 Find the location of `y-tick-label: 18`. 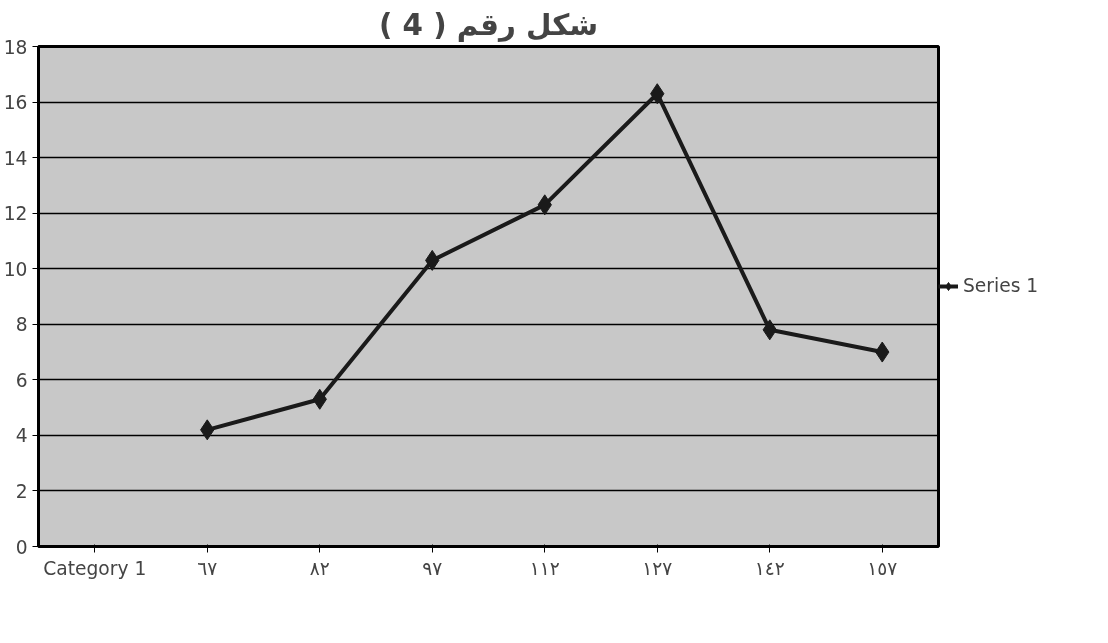

y-tick-label: 18 is located at coordinates (15, 47).